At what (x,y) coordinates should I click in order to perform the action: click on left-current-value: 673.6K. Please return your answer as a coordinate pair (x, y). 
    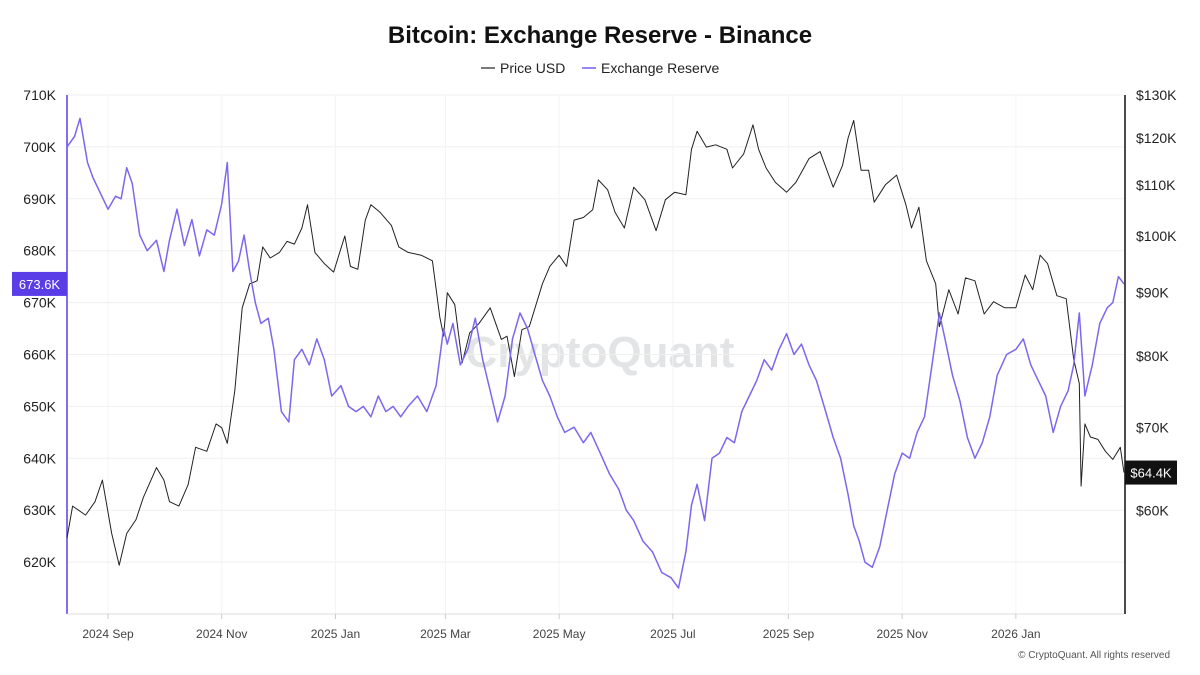
    Looking at the image, I should click on (40, 284).